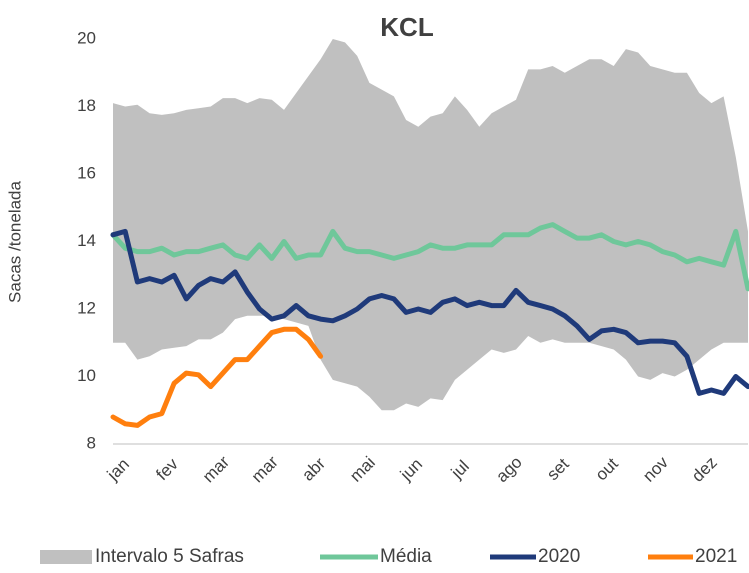 Image resolution: width=749 pixels, height=573 pixels. What do you see at coordinates (607, 469) in the screenshot?
I see `x-tick-label: out` at bounding box center [607, 469].